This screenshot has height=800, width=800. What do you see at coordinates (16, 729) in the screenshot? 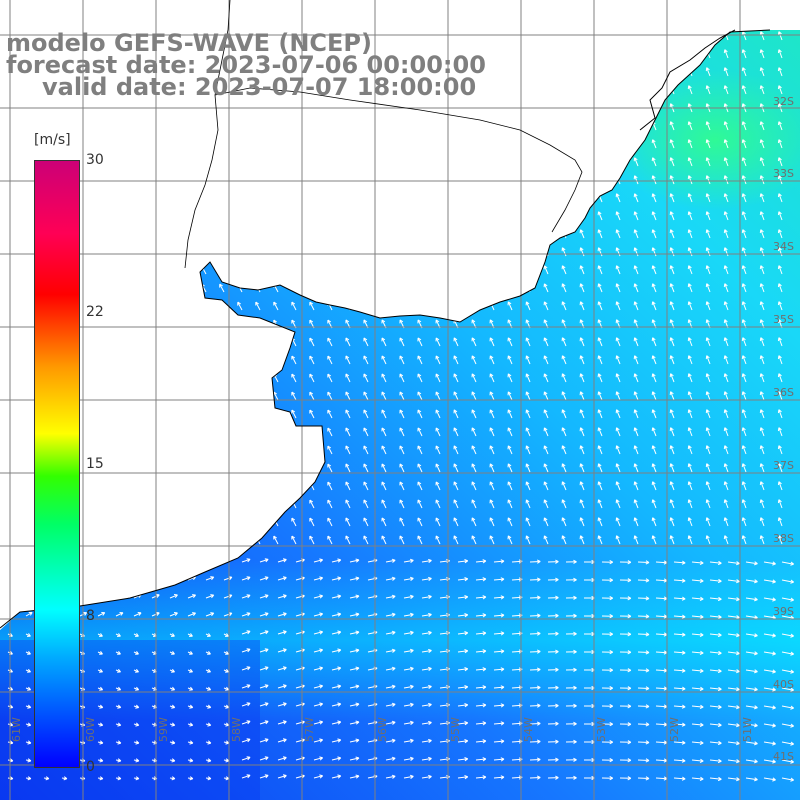
I see `lon-label: 61W` at bounding box center [16, 729].